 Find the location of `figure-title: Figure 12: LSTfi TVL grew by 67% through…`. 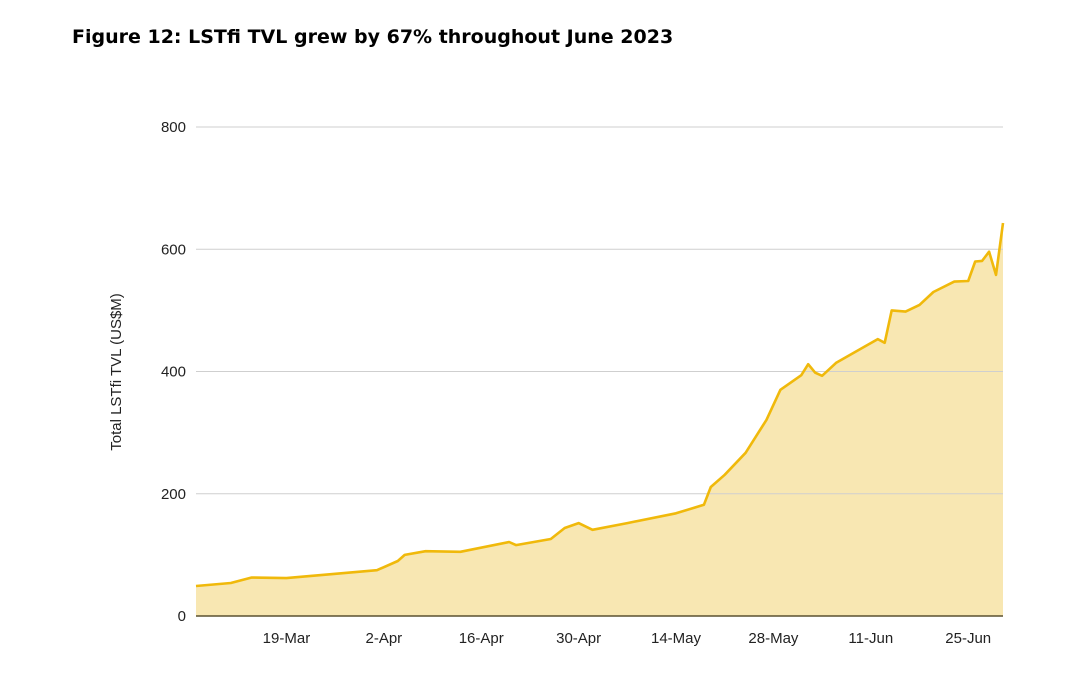

figure-title: Figure 12: LSTfi TVL grew by 67% through… is located at coordinates (373, 37).